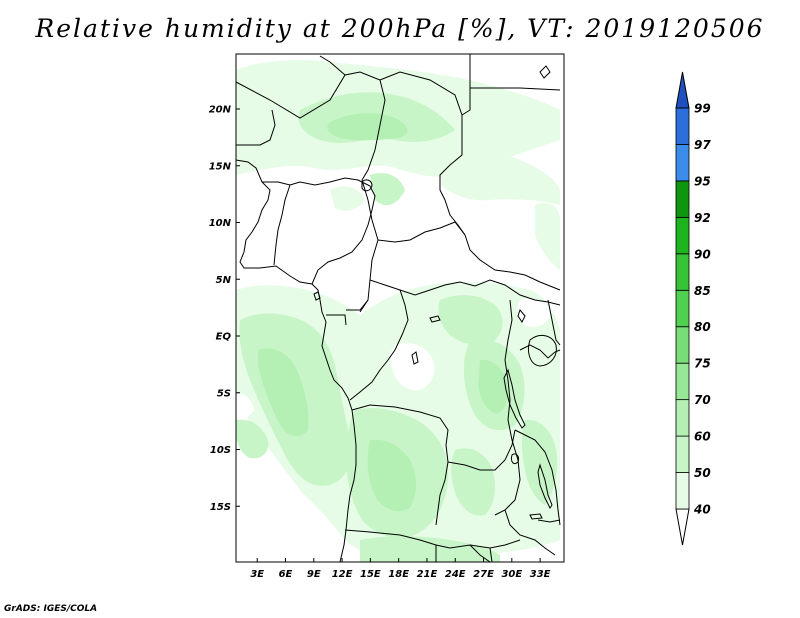 This screenshot has width=800, height=618. What do you see at coordinates (398, 574) in the screenshot?
I see `lon-label: 18E` at bounding box center [398, 574].